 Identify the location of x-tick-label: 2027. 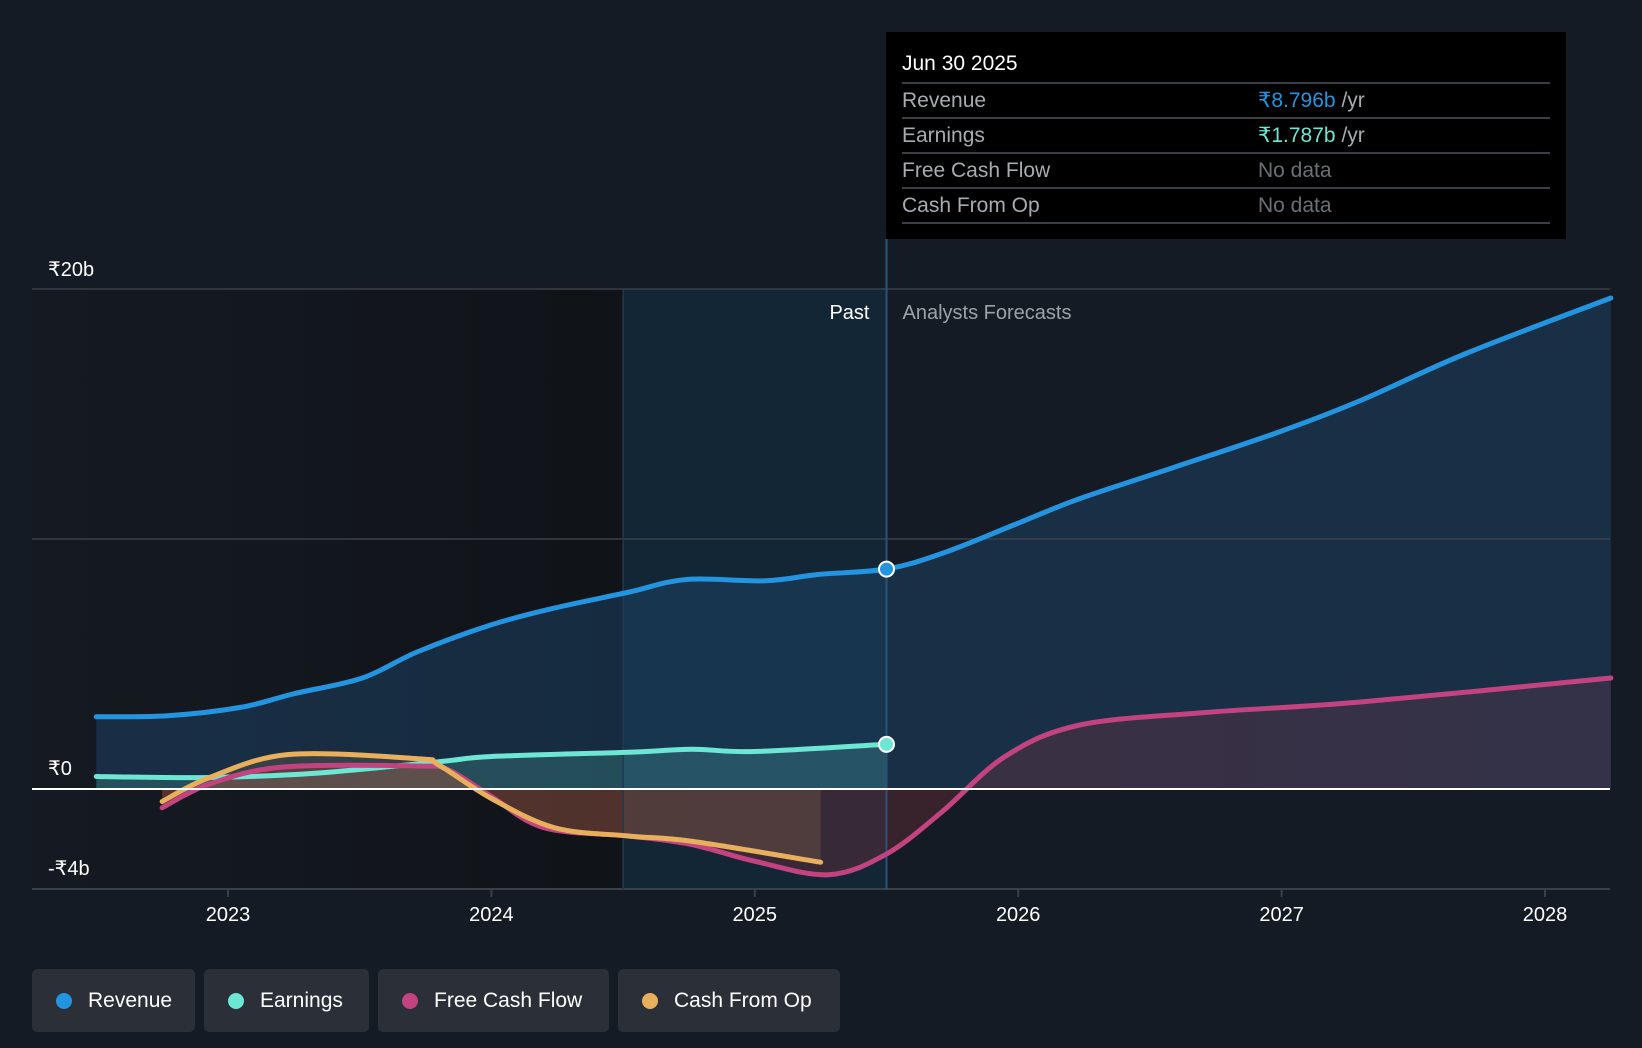
(1281, 915).